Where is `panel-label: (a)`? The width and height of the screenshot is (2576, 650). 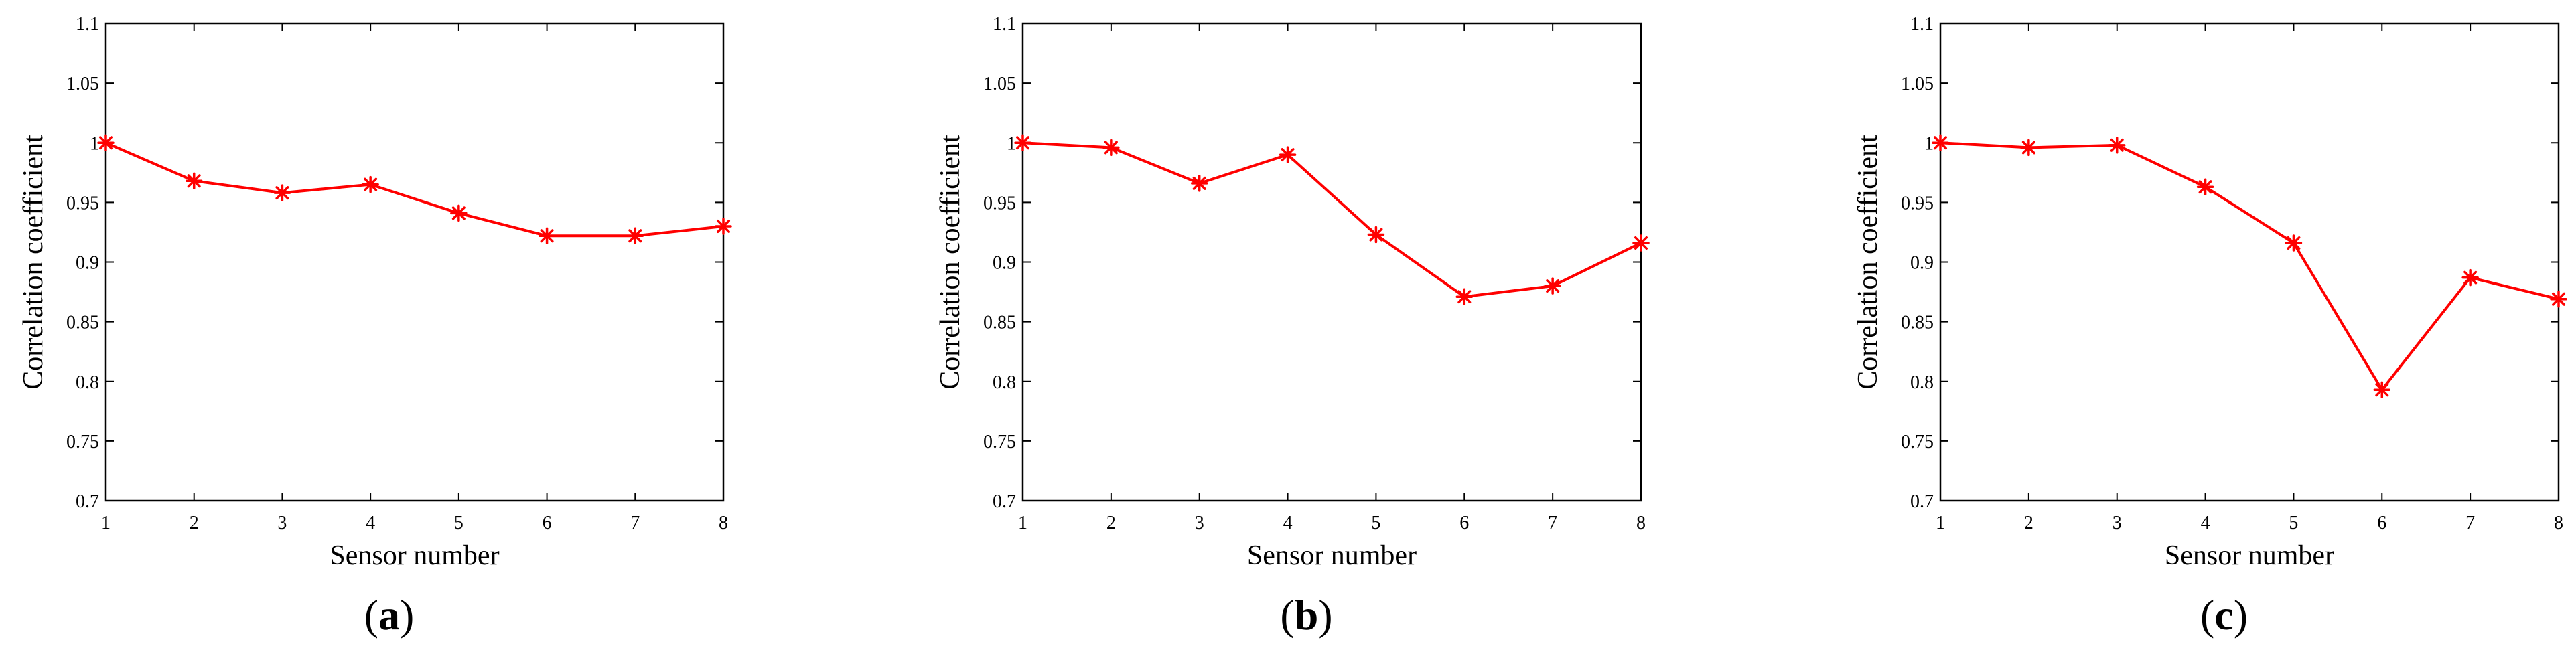 panel-label: (a) is located at coordinates (389, 615).